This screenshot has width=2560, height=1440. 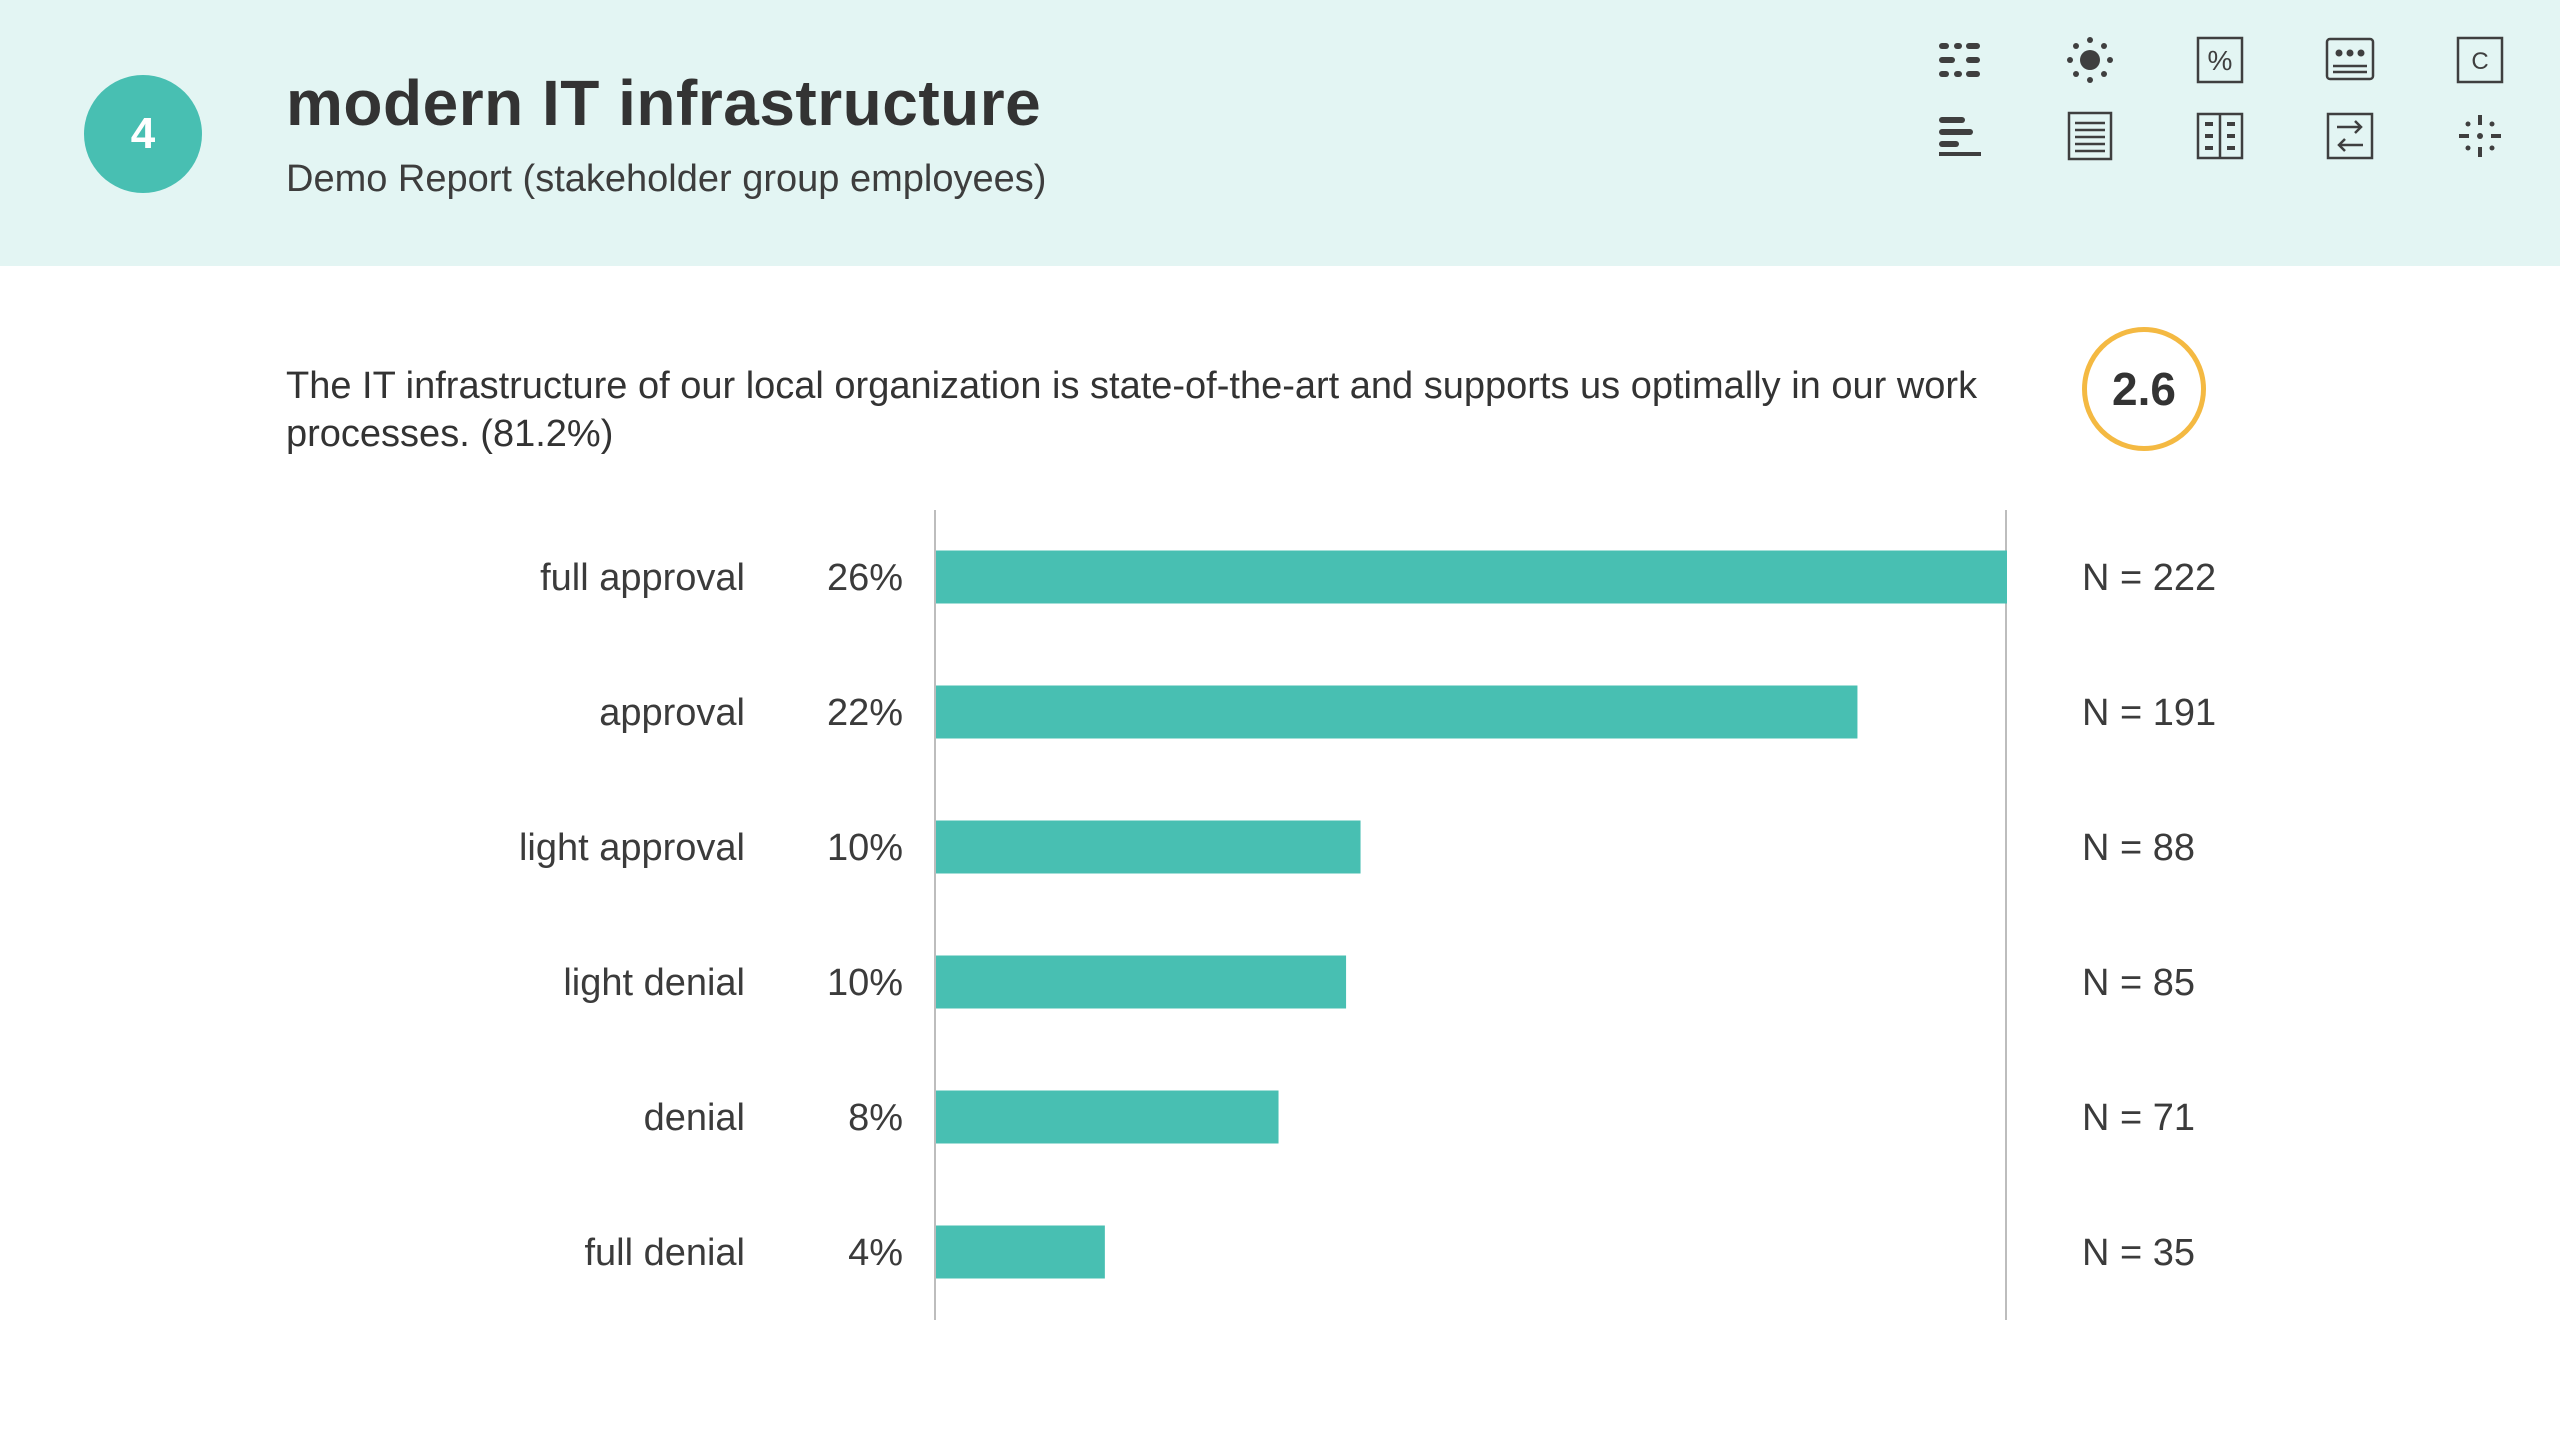 I want to click on n-count-label: N = 88, so click(x=2138, y=848).